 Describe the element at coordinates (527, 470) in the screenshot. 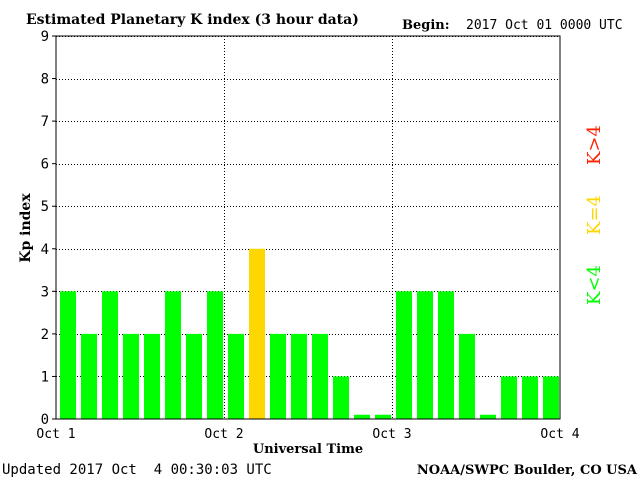

I see `source-credit: NOAA/SWPC Boulder, CO USA` at that location.